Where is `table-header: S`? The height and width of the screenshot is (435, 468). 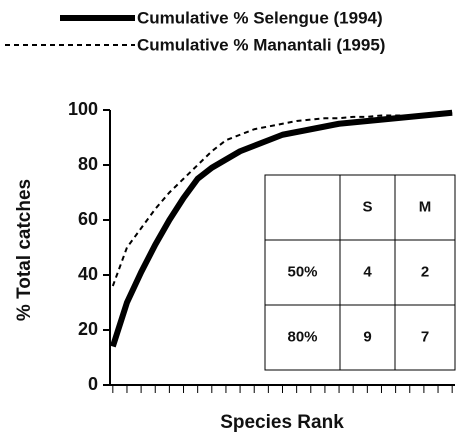
table-header: S is located at coordinates (367, 206).